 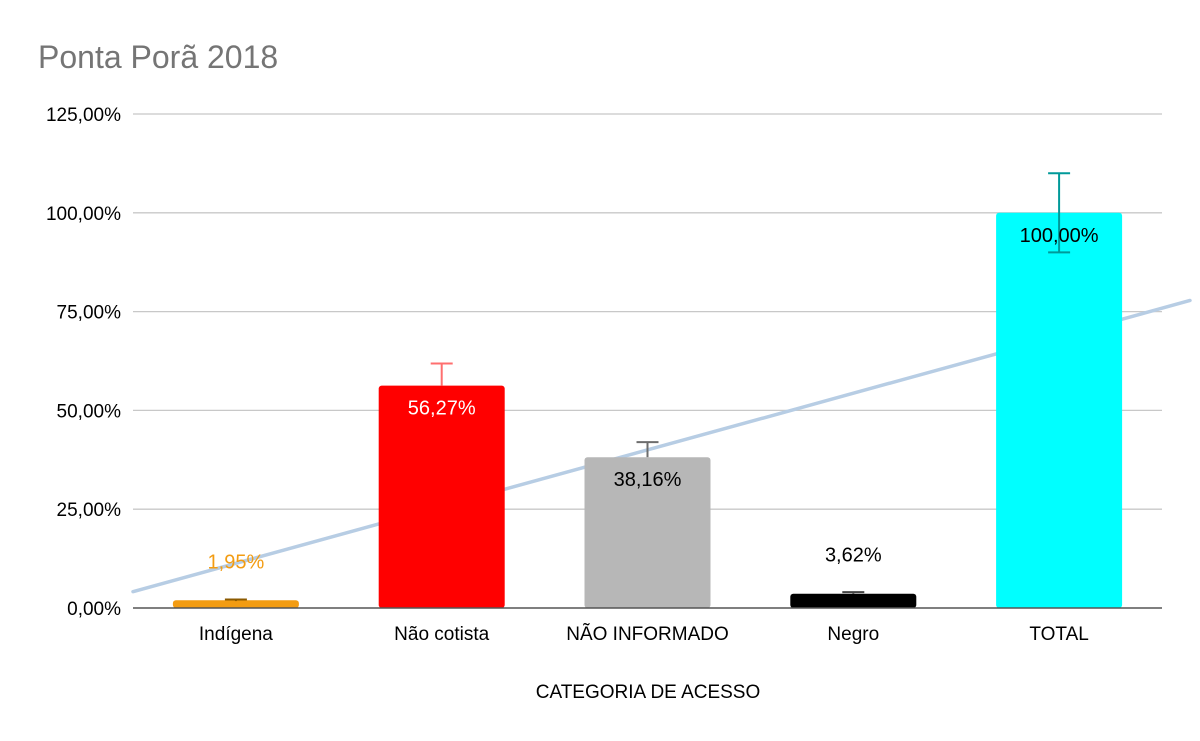 What do you see at coordinates (83, 214) in the screenshot?
I see `y-tick-label: 100,00%` at bounding box center [83, 214].